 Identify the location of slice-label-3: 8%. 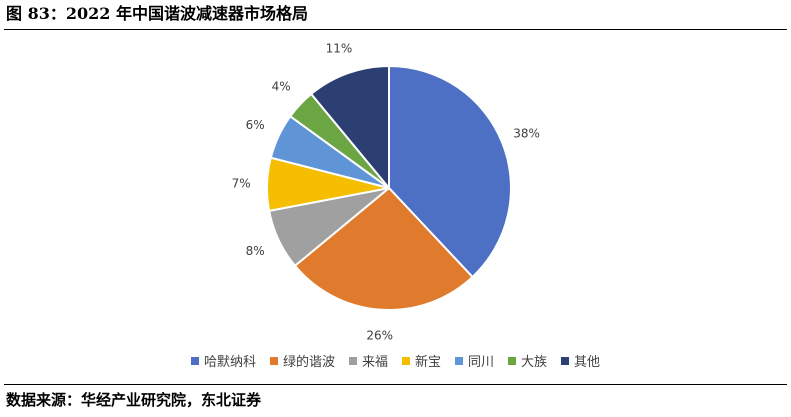
(255, 251).